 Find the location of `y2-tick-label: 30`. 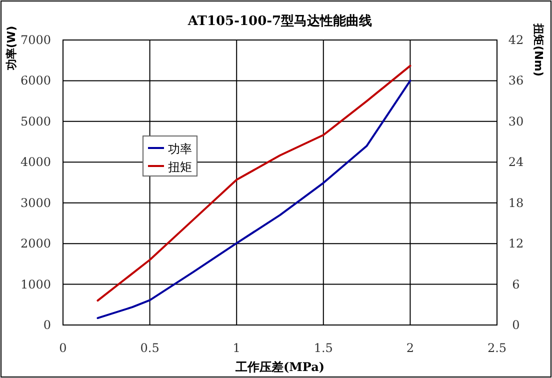

y2-tick-label: 30 is located at coordinates (516, 121).